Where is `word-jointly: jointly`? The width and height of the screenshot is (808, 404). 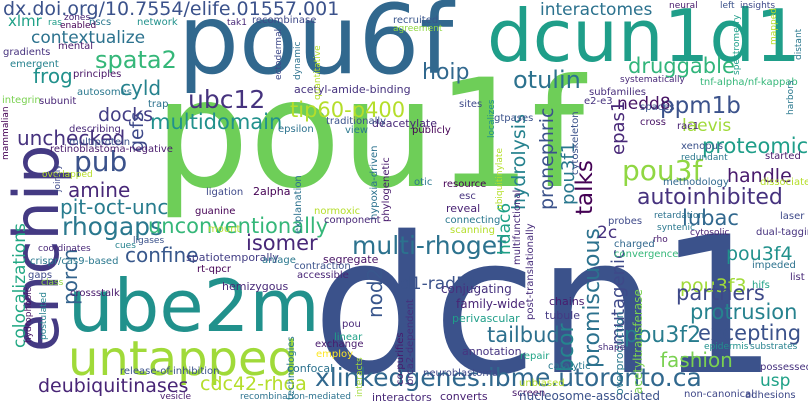 word-jointly: jointly is located at coordinates (58, 178).